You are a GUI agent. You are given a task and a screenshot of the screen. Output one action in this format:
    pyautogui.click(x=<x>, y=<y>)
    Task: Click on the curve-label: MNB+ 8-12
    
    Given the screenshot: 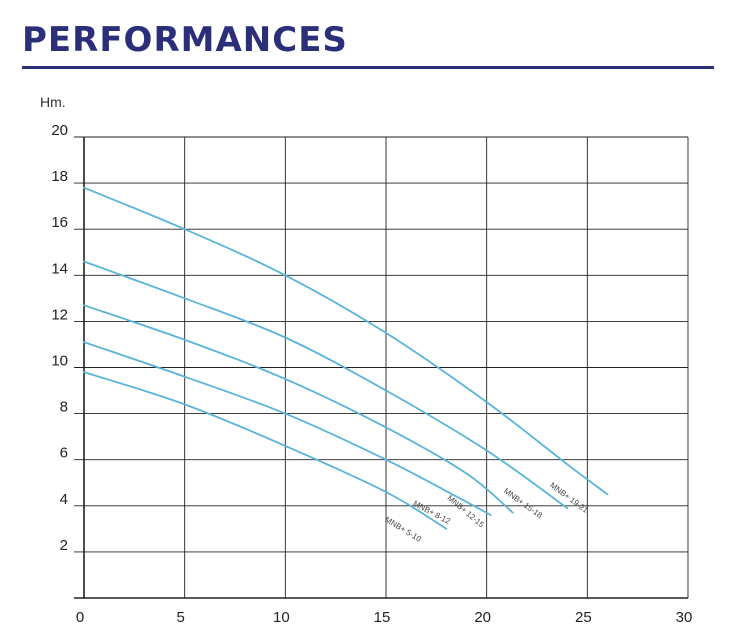 What is the action you would take?
    pyautogui.click(x=432, y=512)
    